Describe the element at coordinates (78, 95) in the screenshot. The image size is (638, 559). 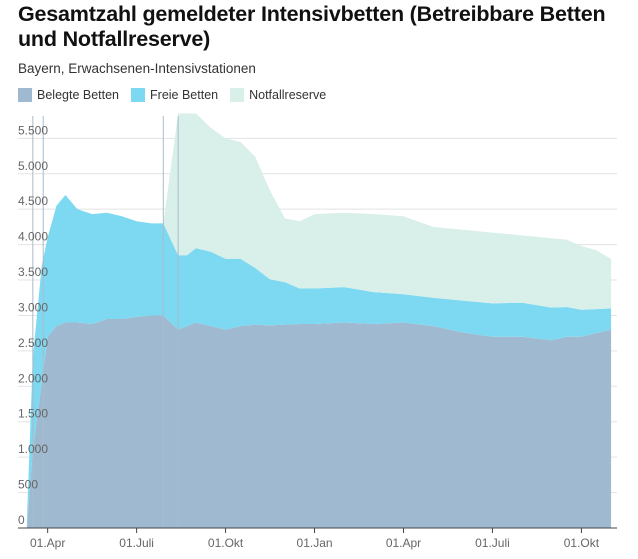
I see `legend-label-belegt: Belegte Betten` at that location.